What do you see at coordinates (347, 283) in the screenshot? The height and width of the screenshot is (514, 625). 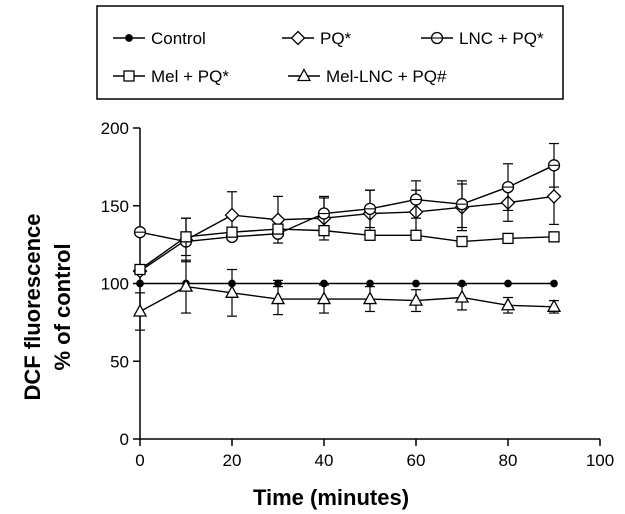 I see `series-control` at bounding box center [347, 283].